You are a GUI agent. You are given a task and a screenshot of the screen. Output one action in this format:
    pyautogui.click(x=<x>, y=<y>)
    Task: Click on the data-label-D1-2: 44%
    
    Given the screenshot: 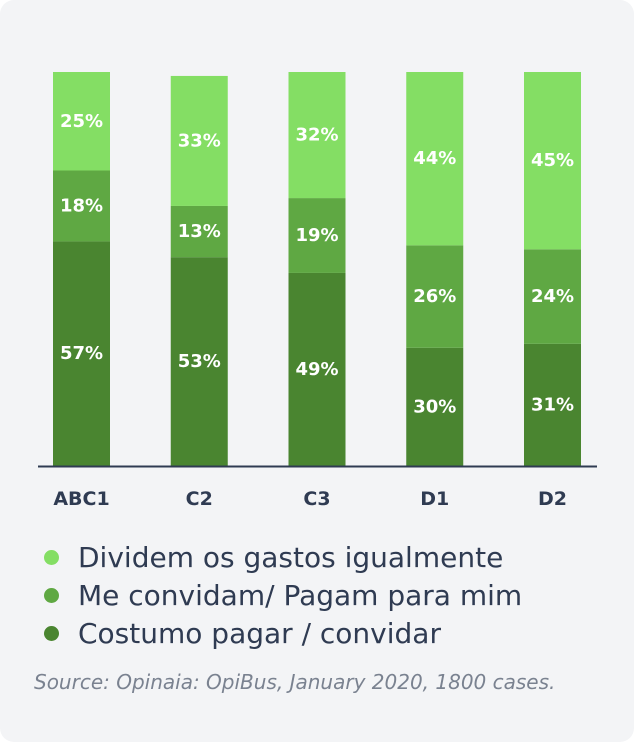 What is the action you would take?
    pyautogui.click(x=434, y=158)
    